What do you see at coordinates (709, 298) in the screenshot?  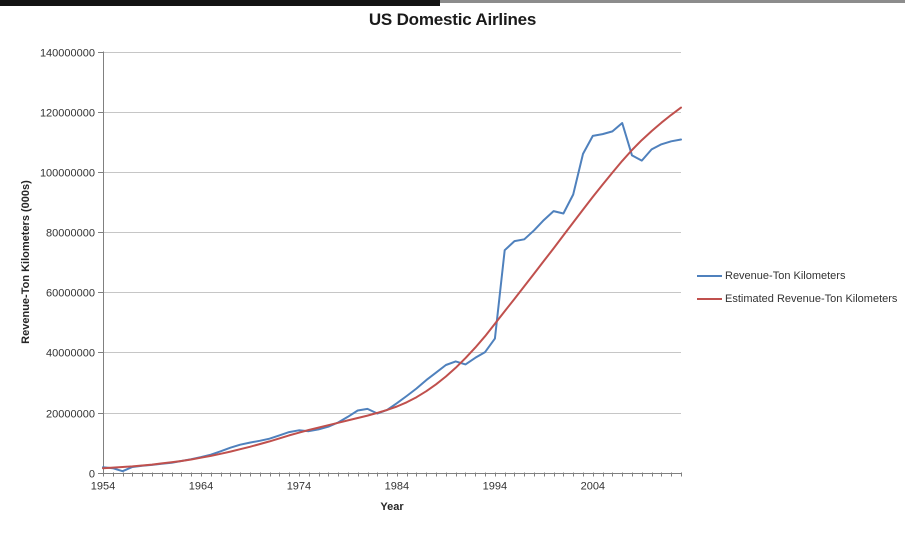 I see `legend-line-swatch-red` at bounding box center [709, 298].